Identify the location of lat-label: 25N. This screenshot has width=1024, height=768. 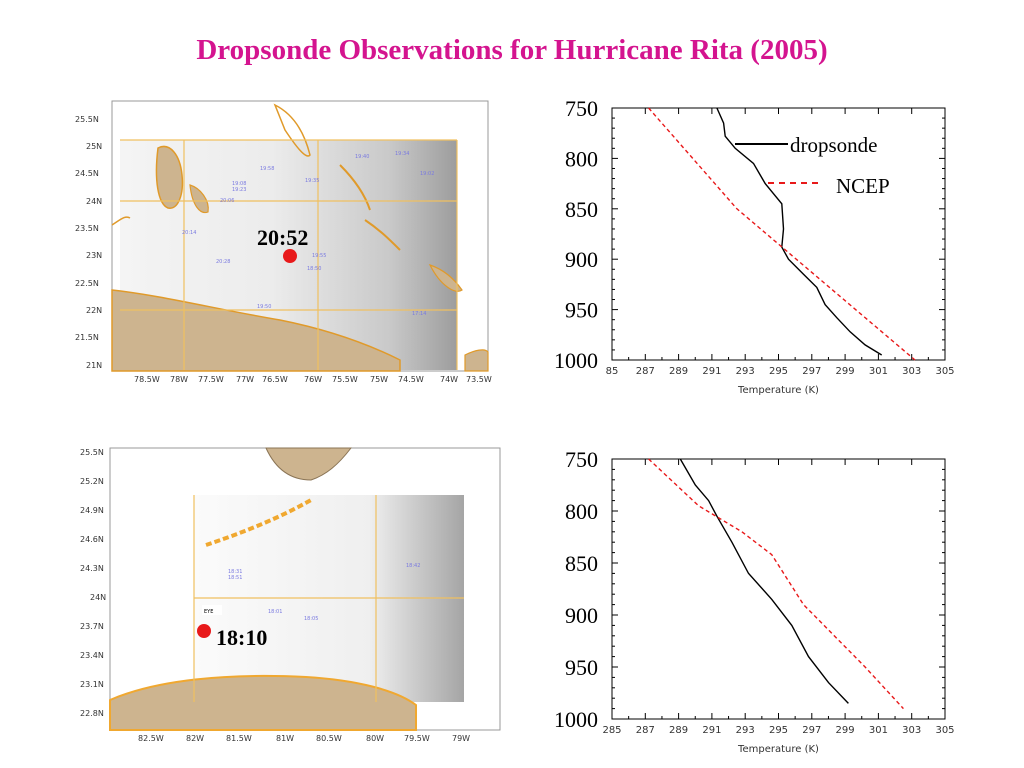
(94, 146).